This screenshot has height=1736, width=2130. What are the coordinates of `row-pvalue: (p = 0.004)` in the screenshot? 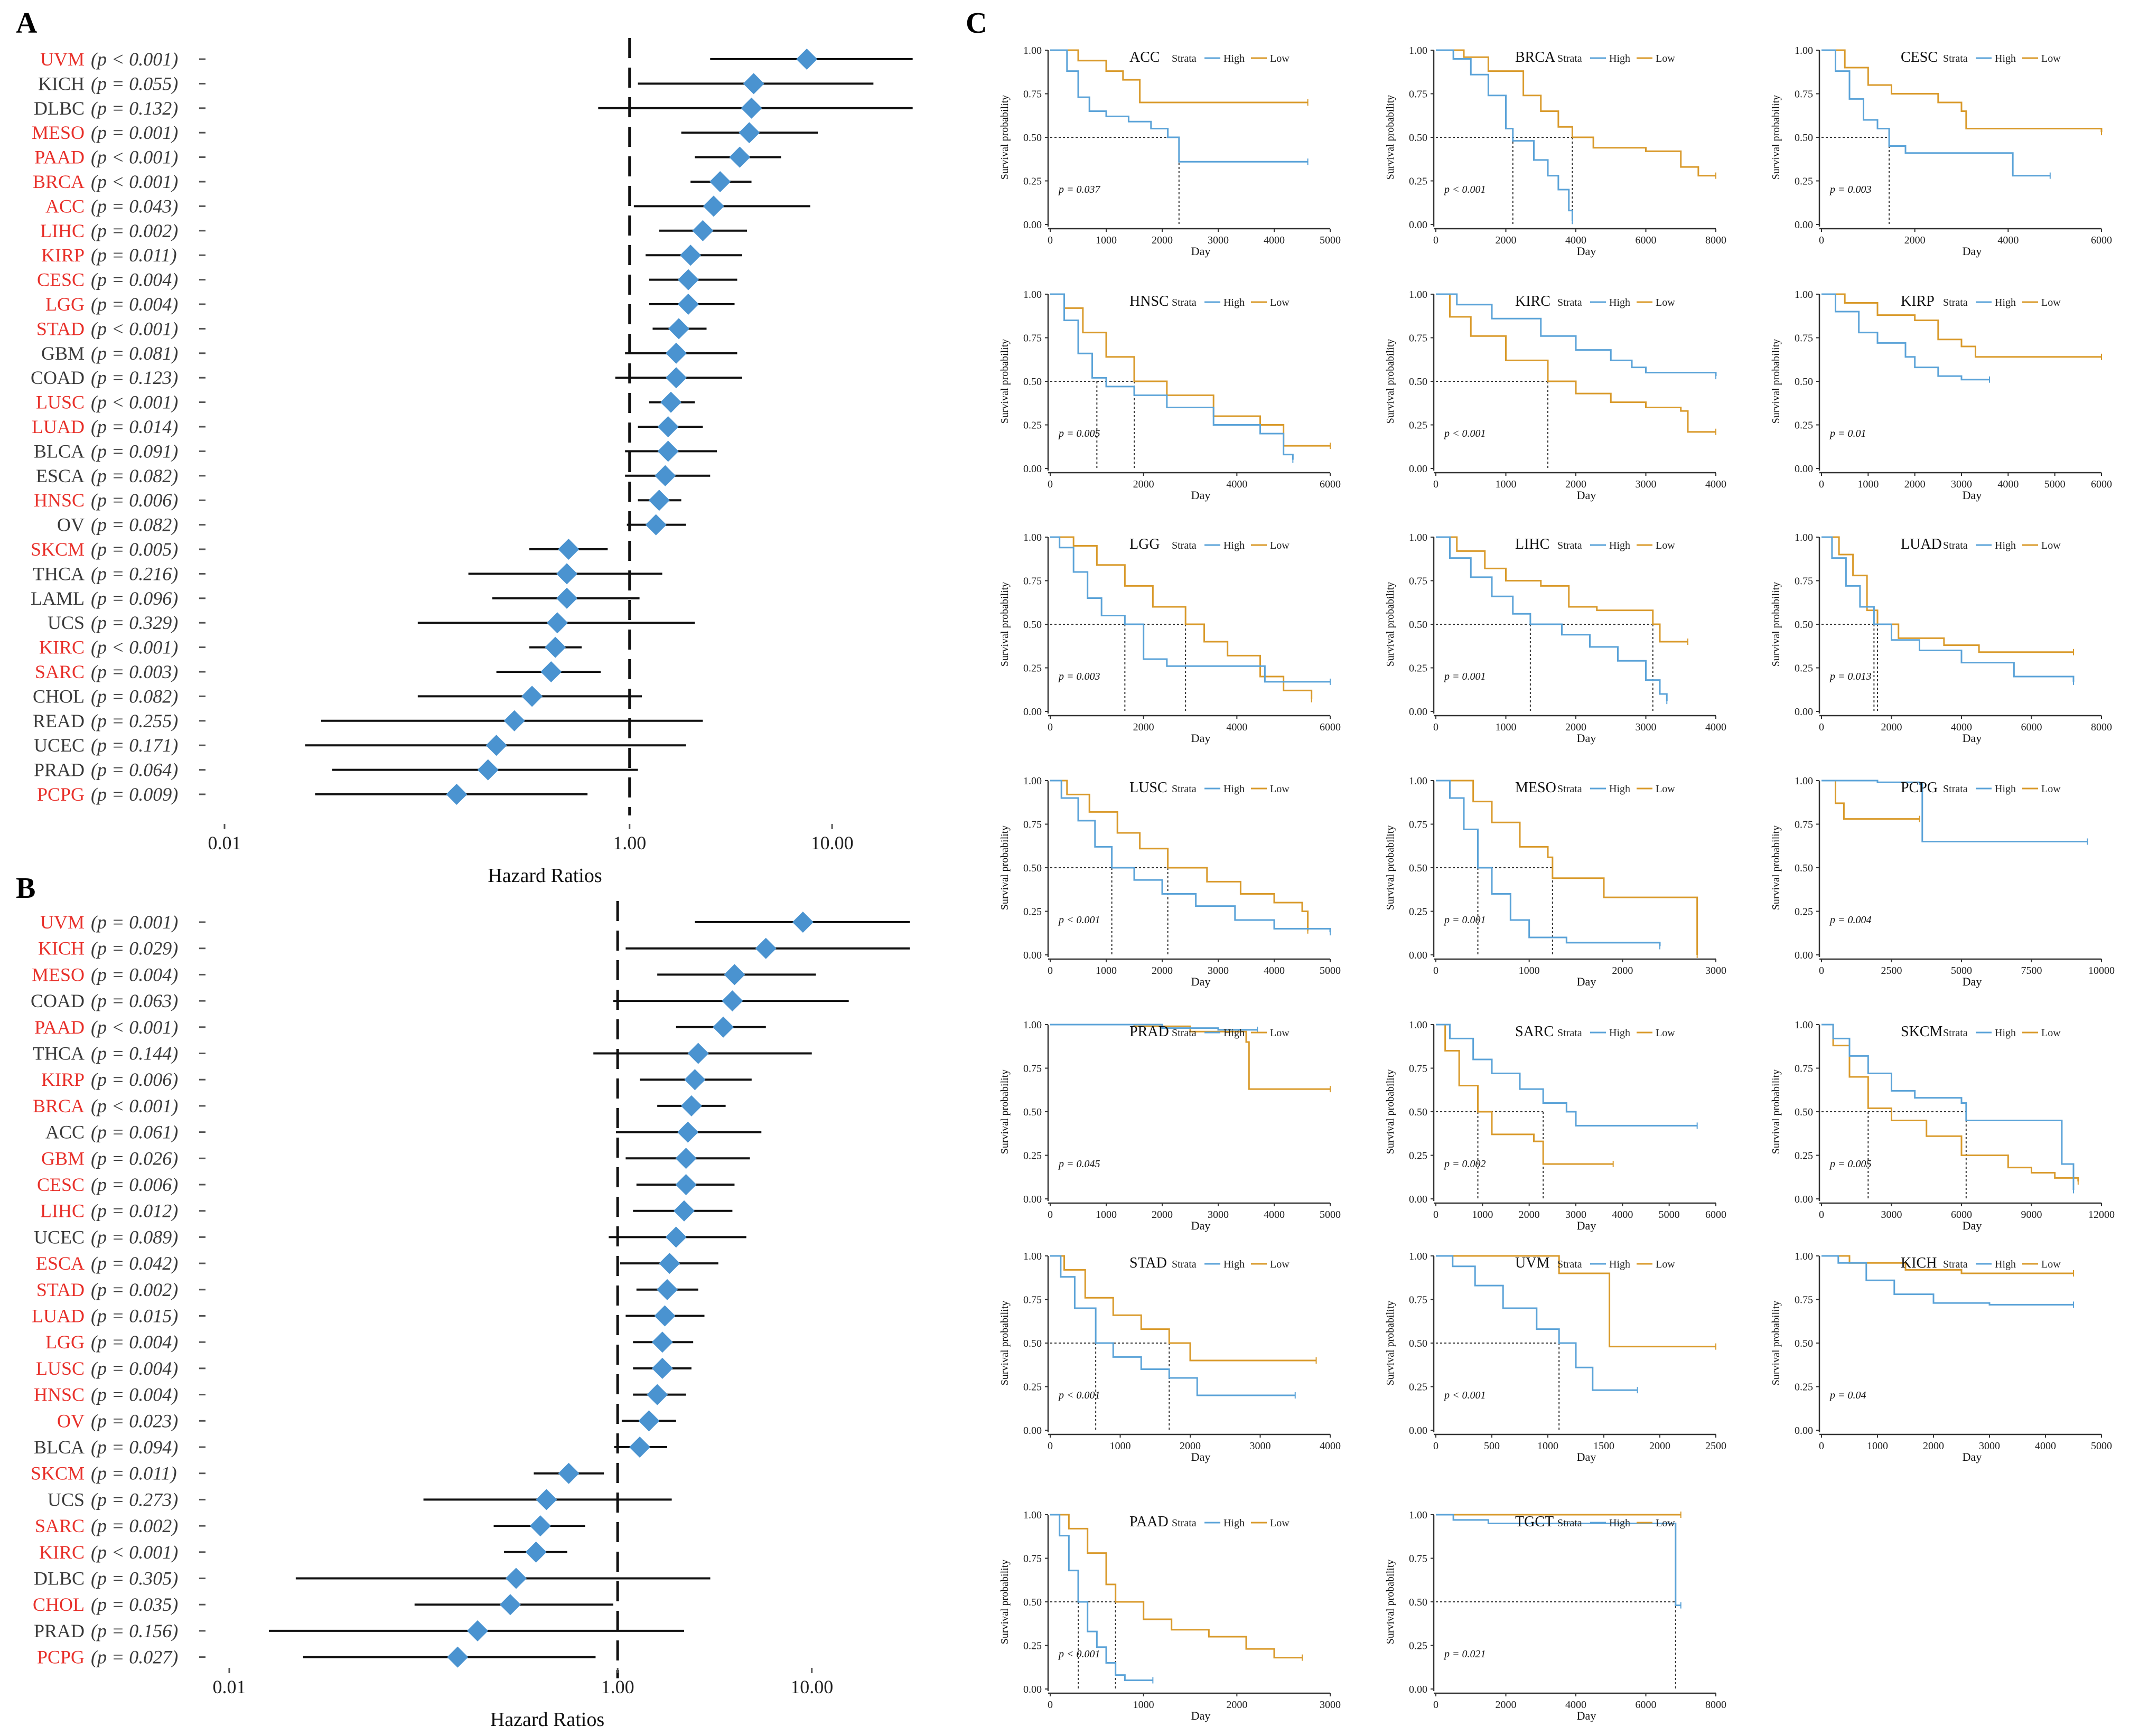 It's located at (134, 280).